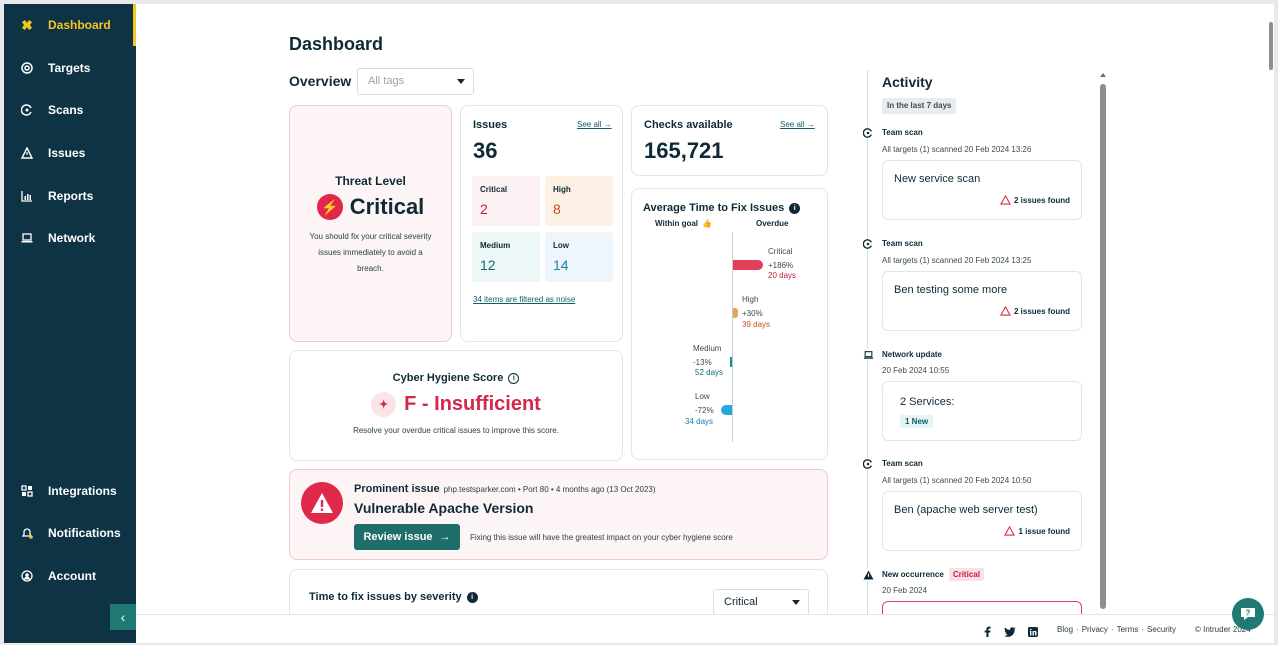  I want to click on tags-select: All tags, so click(415, 81).